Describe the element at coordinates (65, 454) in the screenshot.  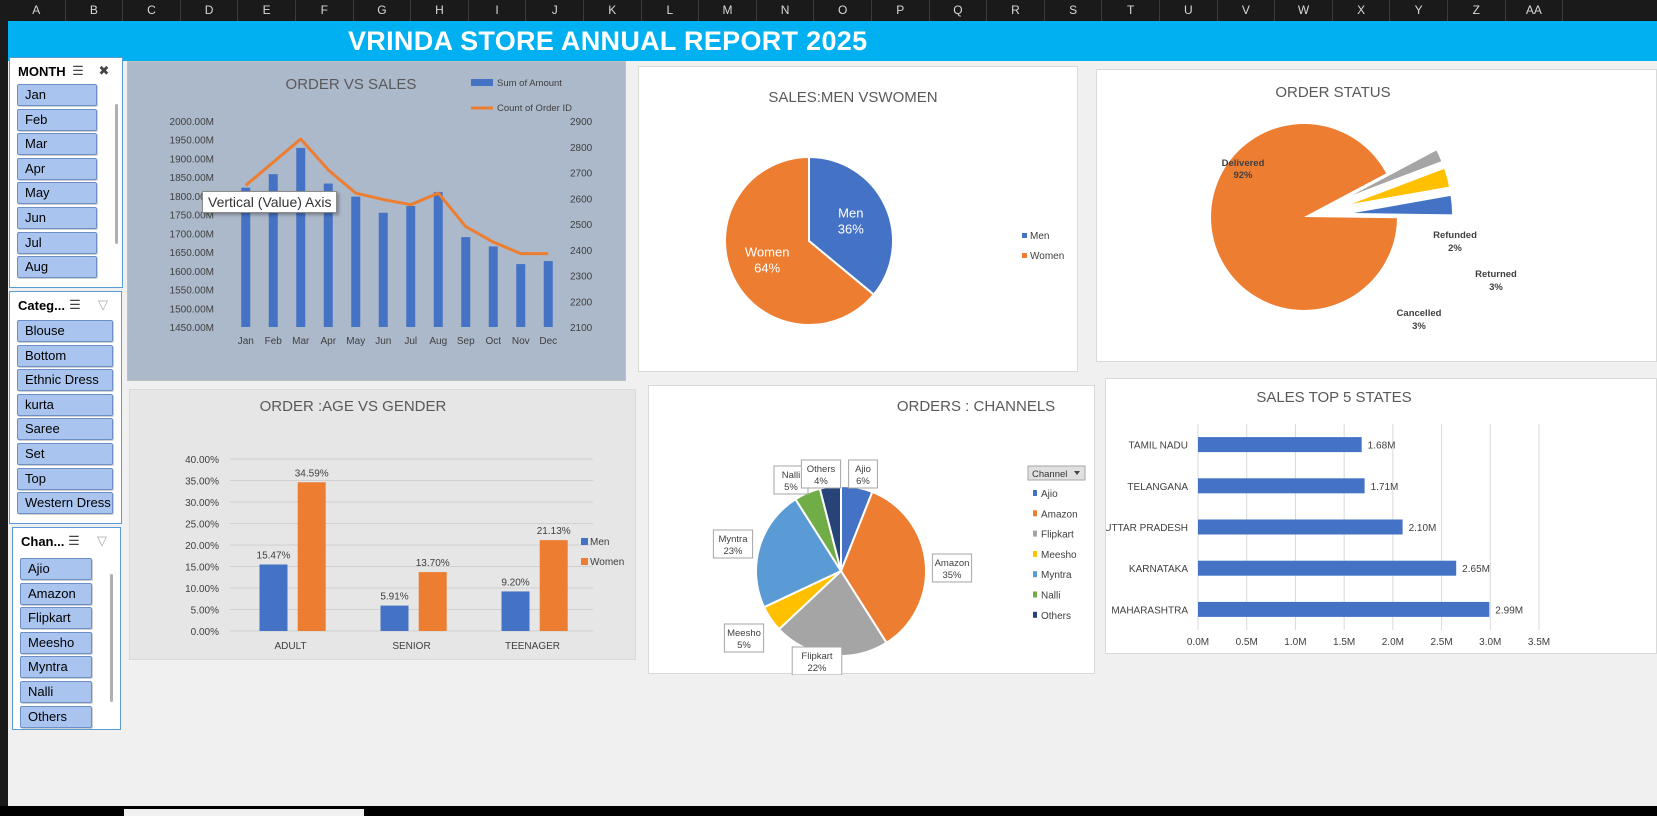
I see `category-slicer-item: Set` at that location.